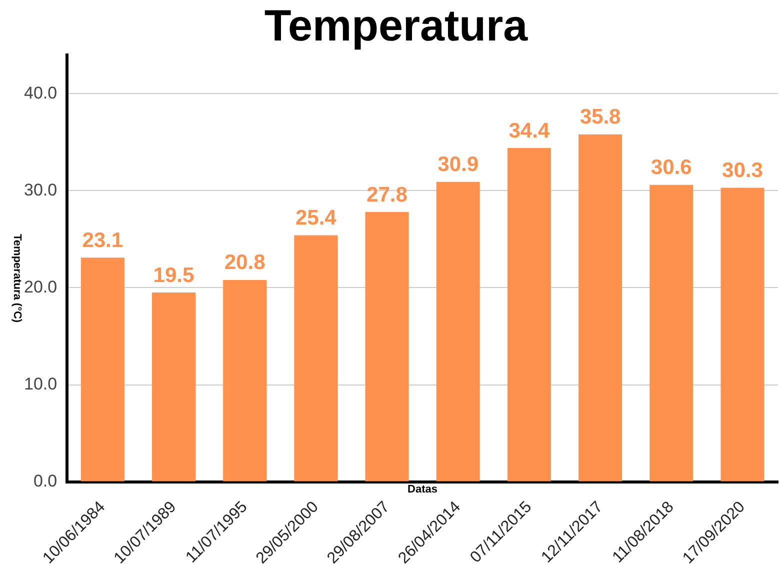 This screenshot has width=782, height=584. I want to click on x-axis-title: Datas, so click(423, 489).